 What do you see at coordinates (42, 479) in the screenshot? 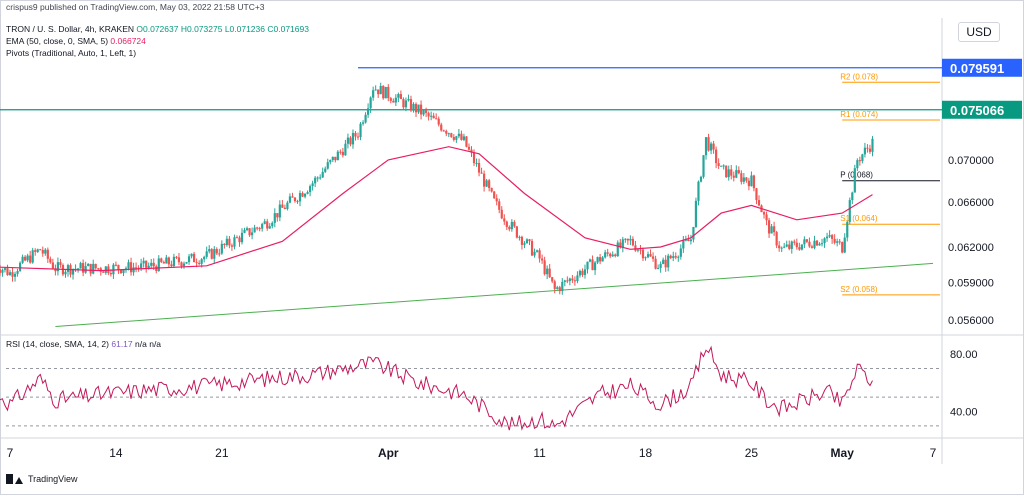
I see `tradingview-brand: TradingView` at bounding box center [42, 479].